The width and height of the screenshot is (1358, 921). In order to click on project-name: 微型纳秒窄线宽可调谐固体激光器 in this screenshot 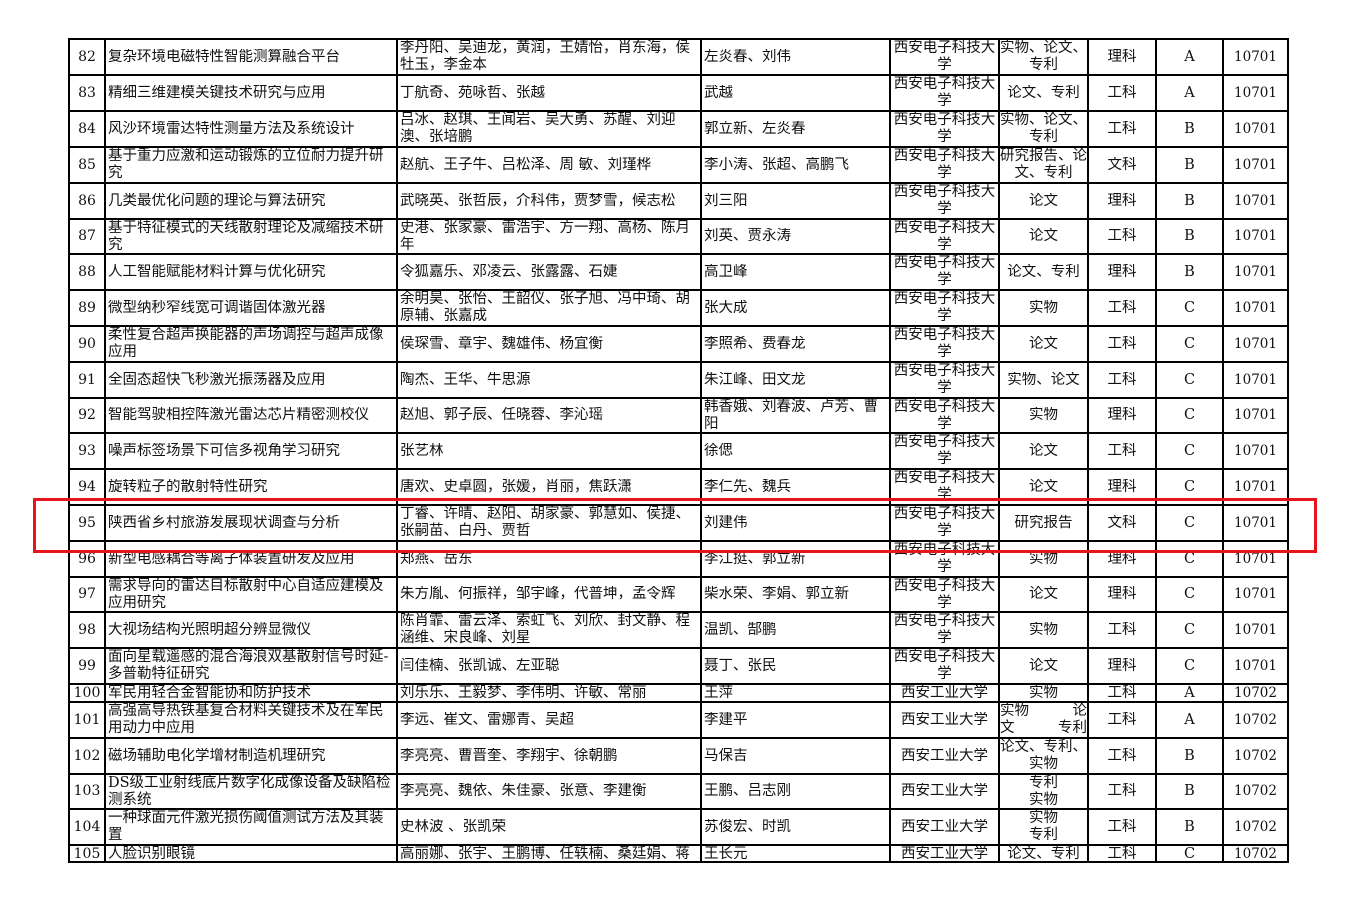, I will do `click(217, 307)`.